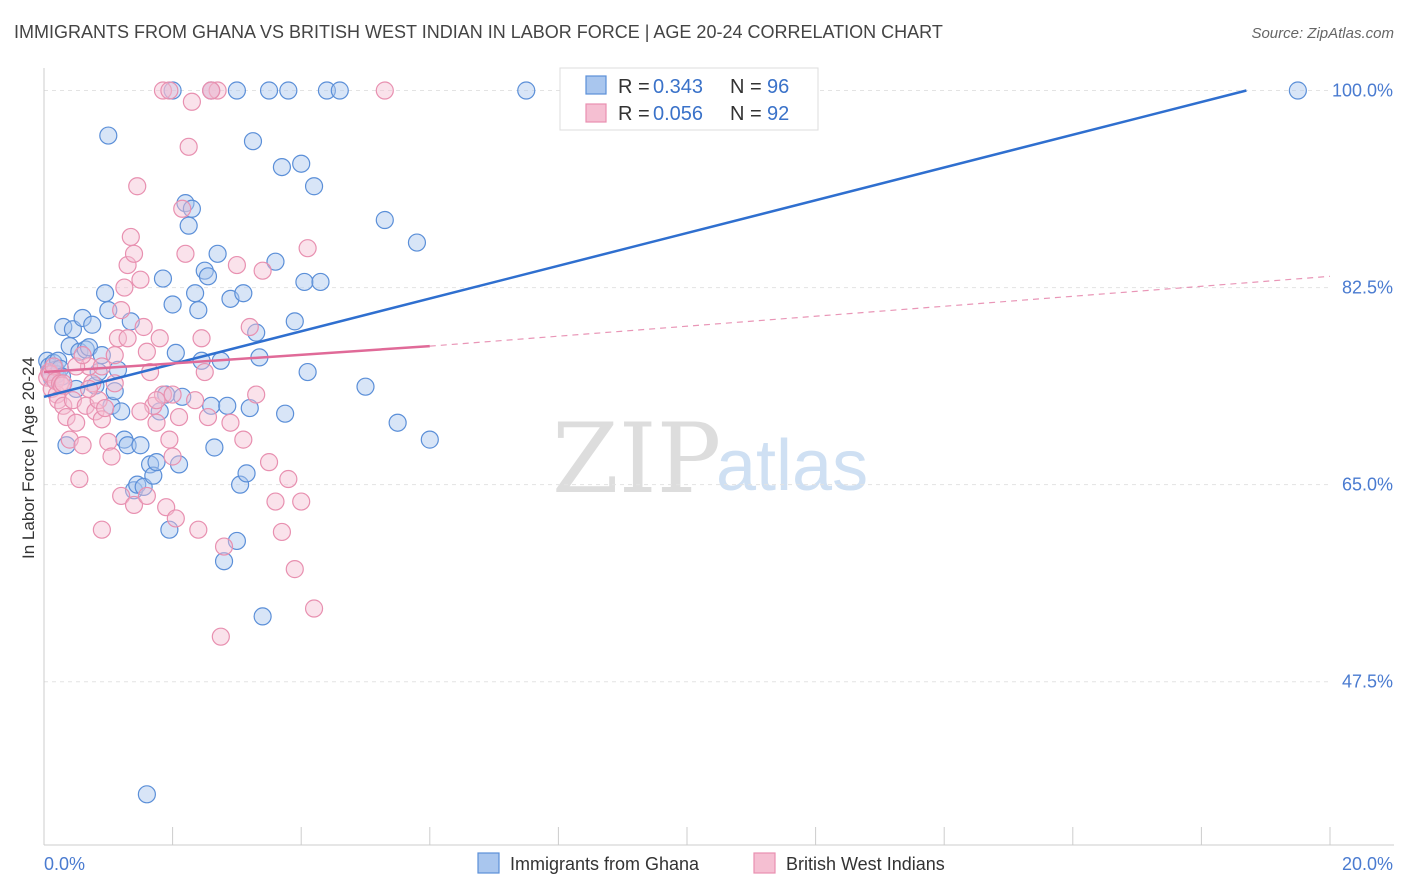 The width and height of the screenshot is (1406, 892). Describe the element at coordinates (678, 114) in the screenshot. I see `legend-r-value-bwi: 0.056` at that location.